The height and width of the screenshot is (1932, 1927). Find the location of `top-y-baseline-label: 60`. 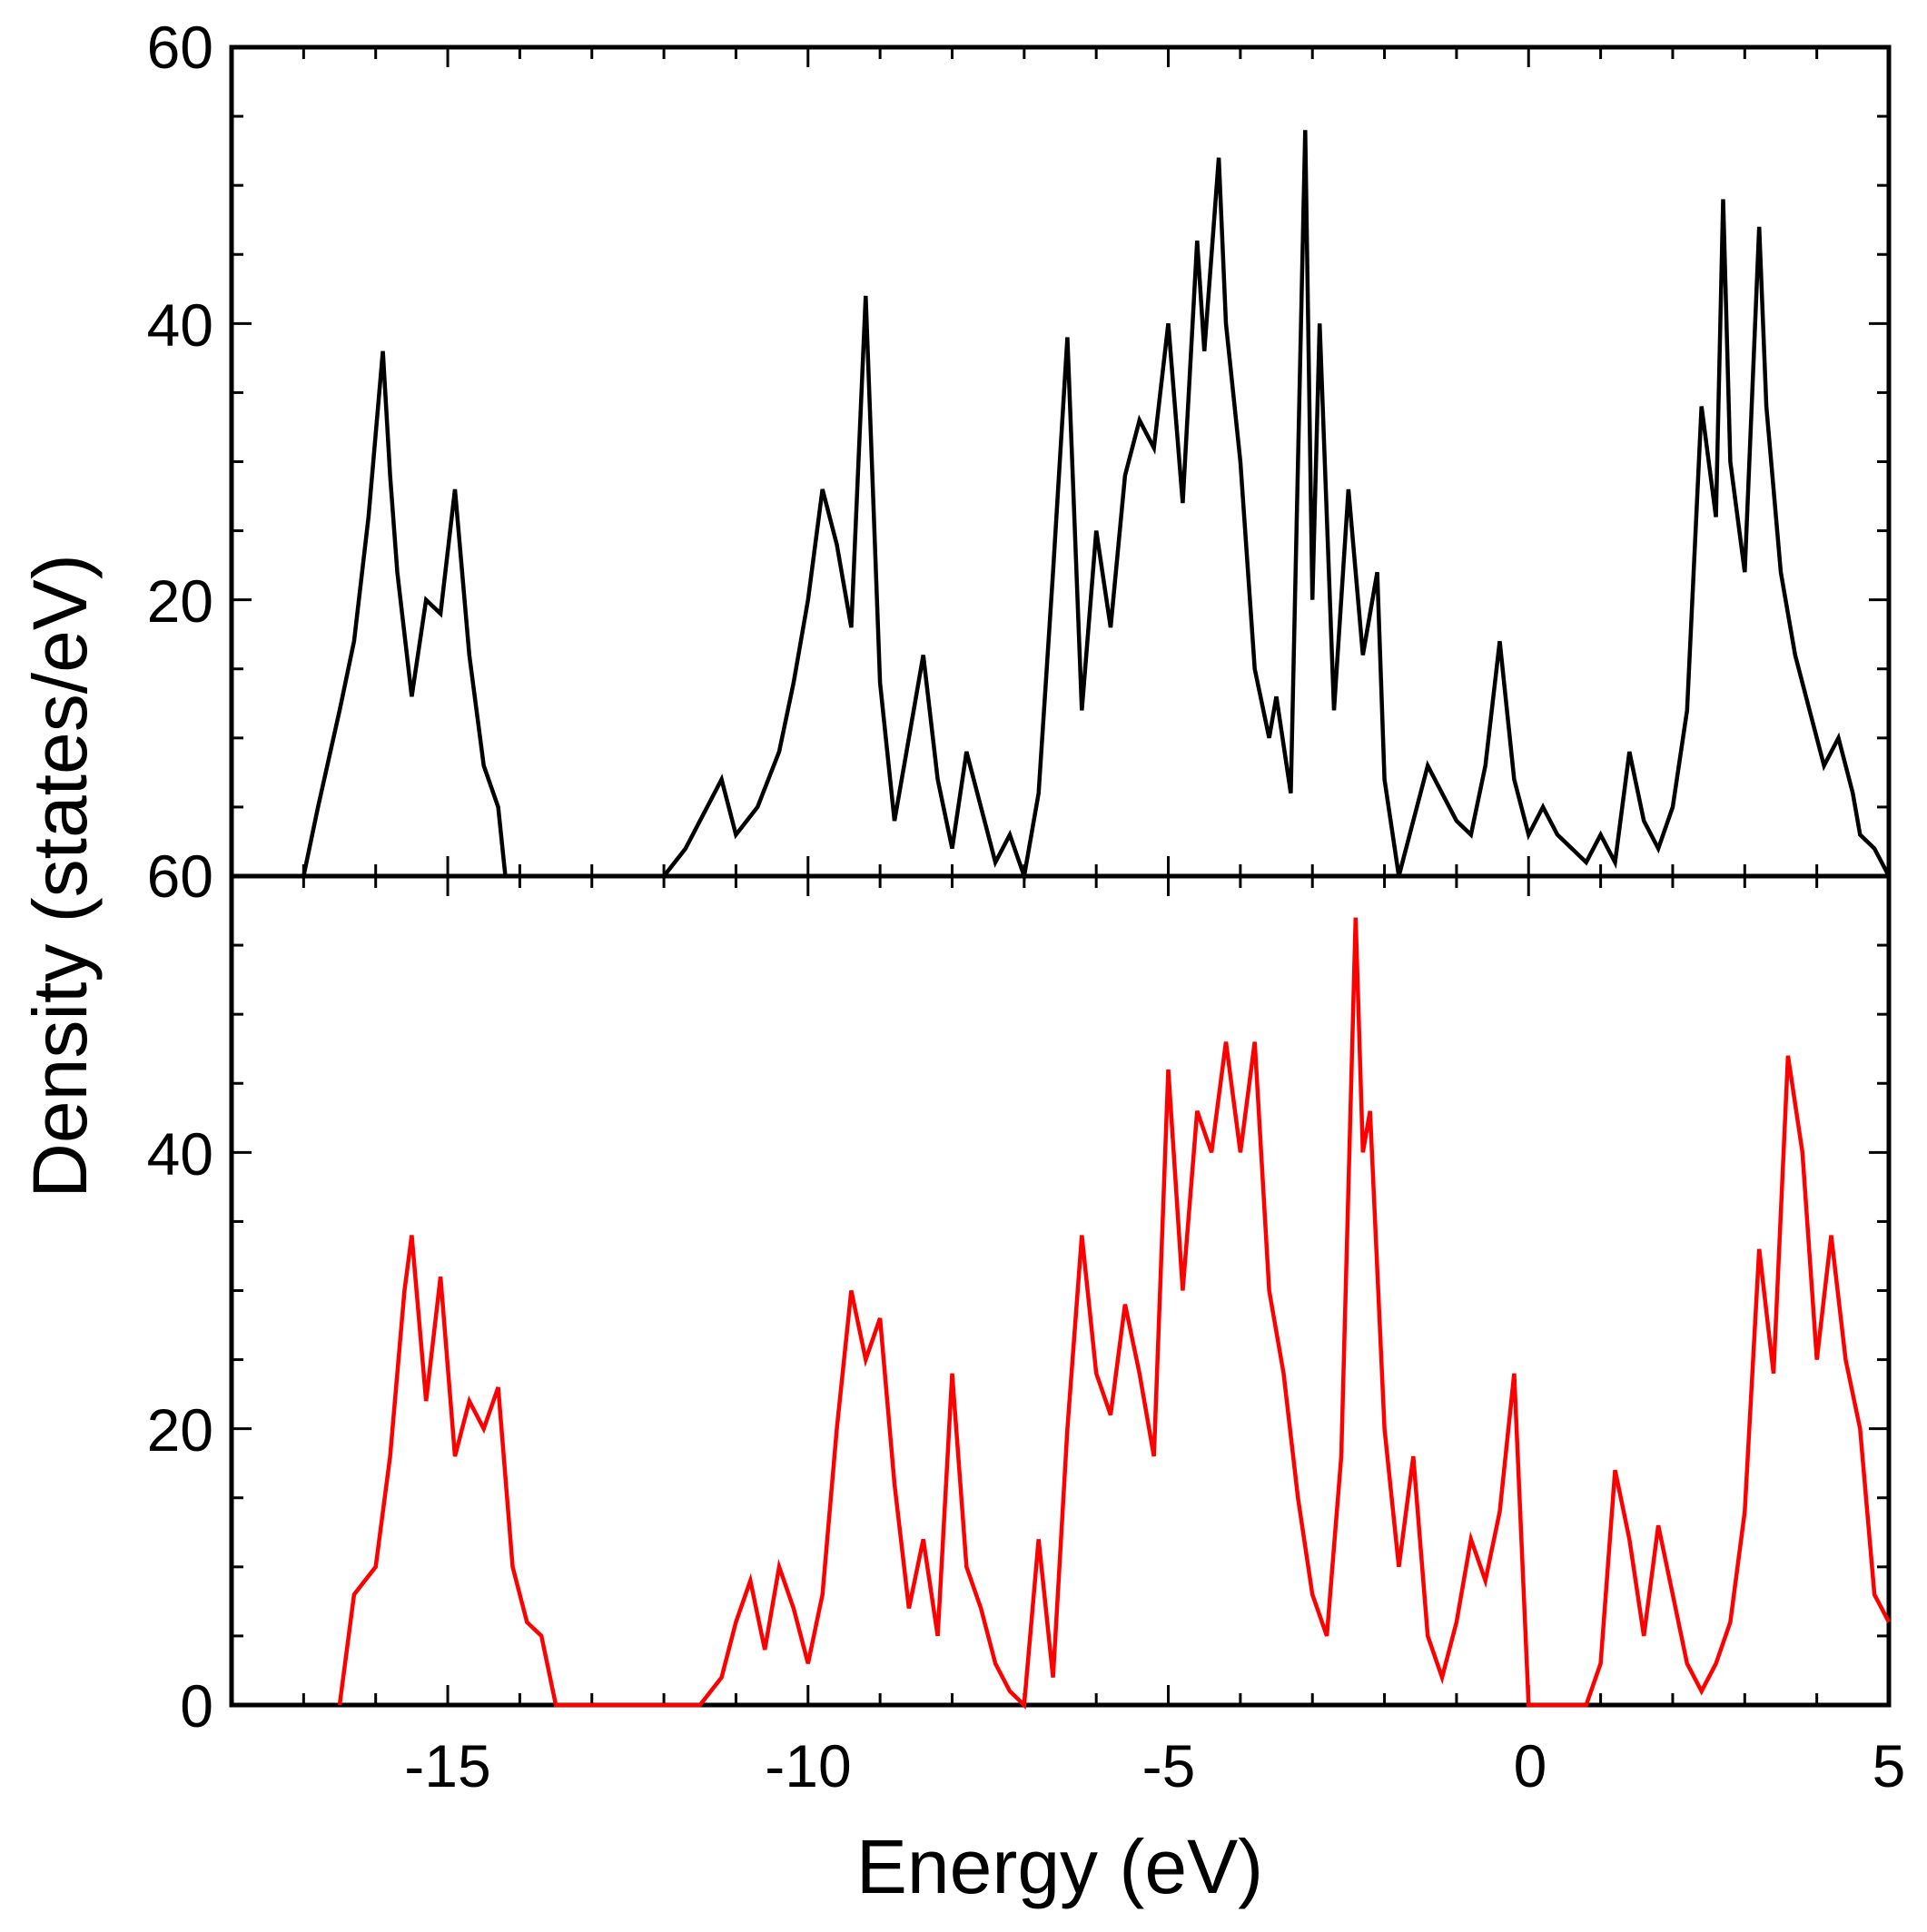

top-y-baseline-label: 60 is located at coordinates (180, 877).